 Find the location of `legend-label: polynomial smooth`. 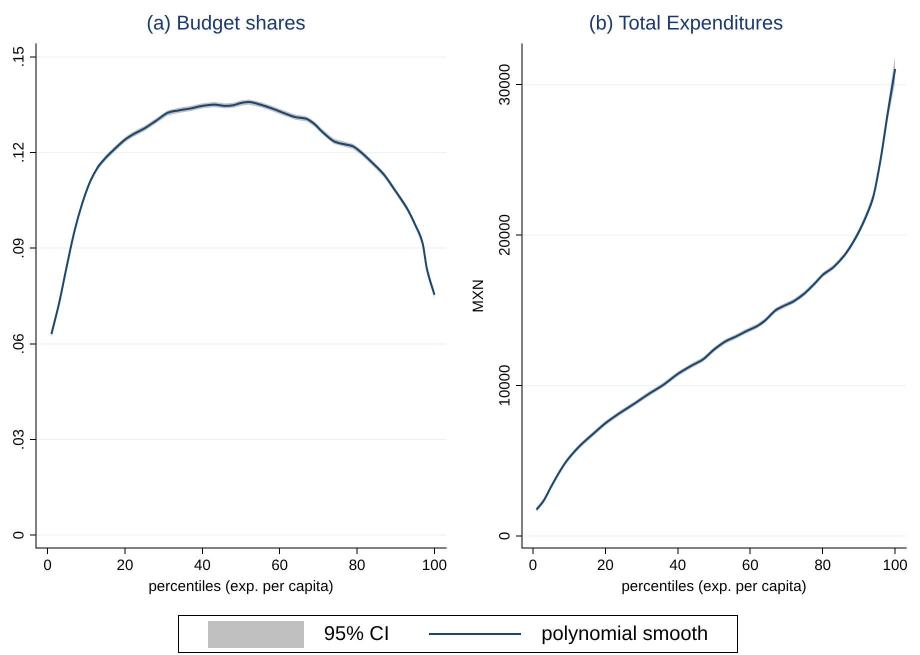

legend-label: polynomial smooth is located at coordinates (624, 634).